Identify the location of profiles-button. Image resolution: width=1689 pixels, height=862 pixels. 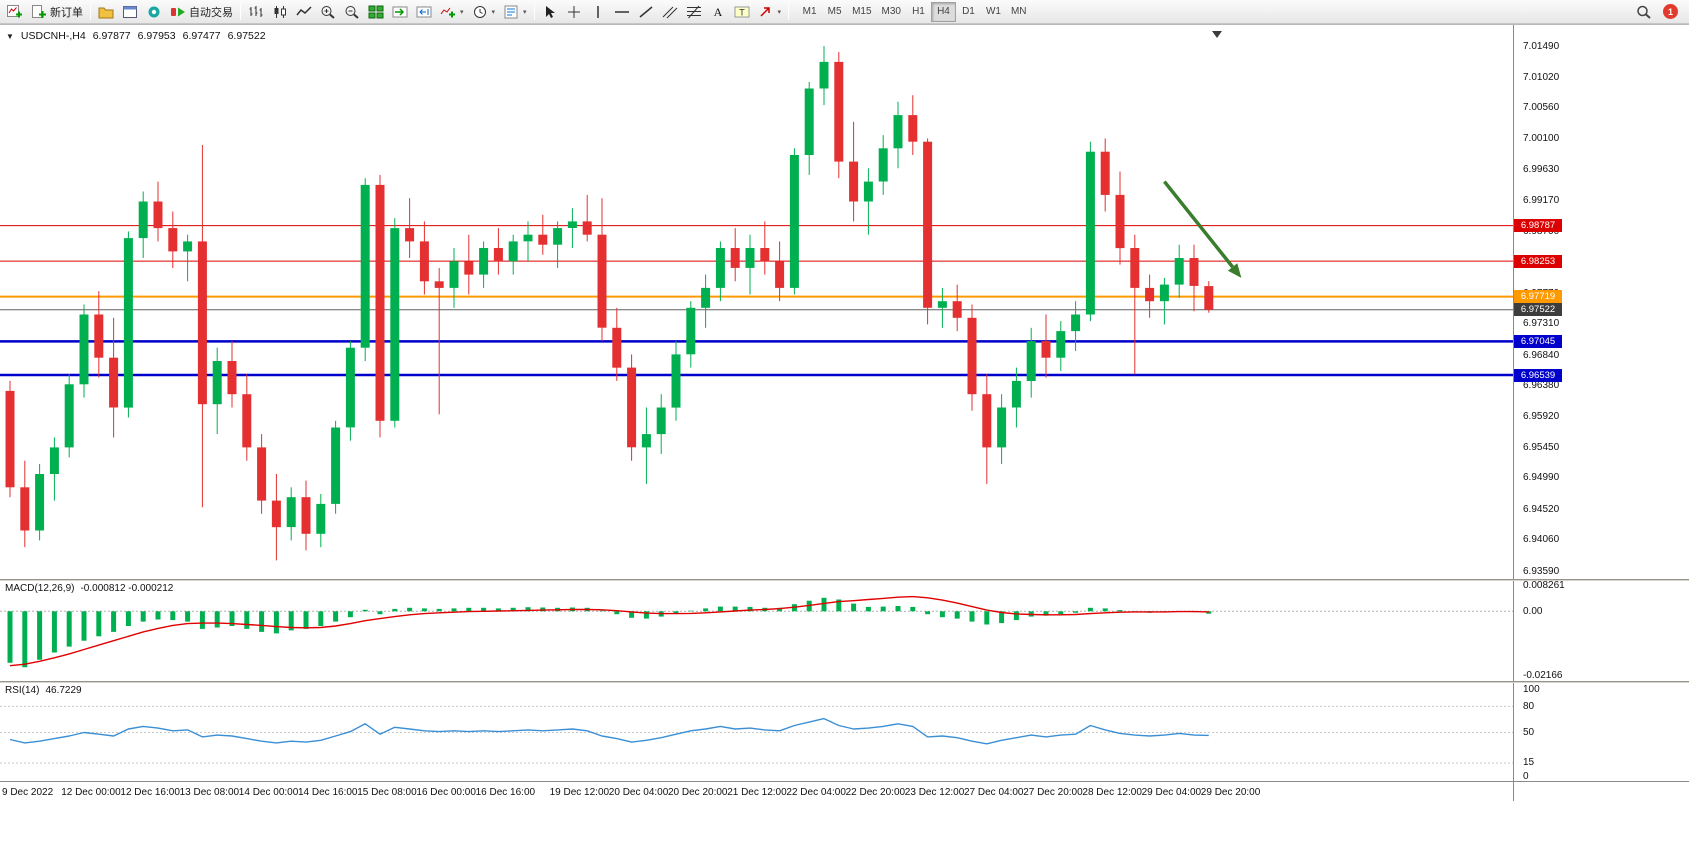
(106, 11).